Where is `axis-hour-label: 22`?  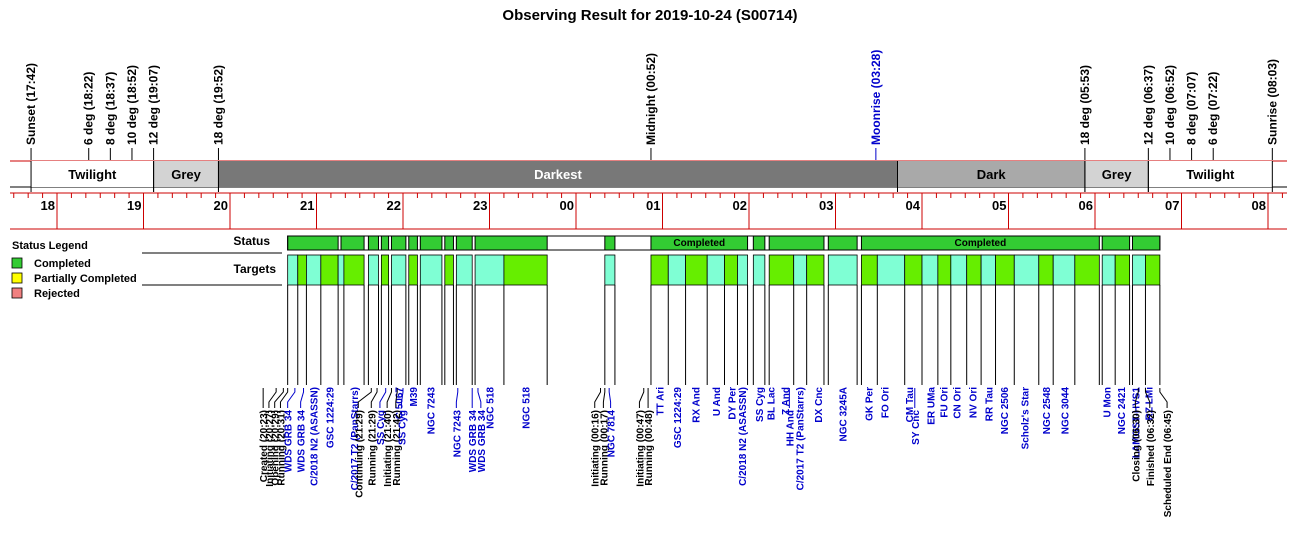
axis-hour-label: 22 is located at coordinates (394, 205).